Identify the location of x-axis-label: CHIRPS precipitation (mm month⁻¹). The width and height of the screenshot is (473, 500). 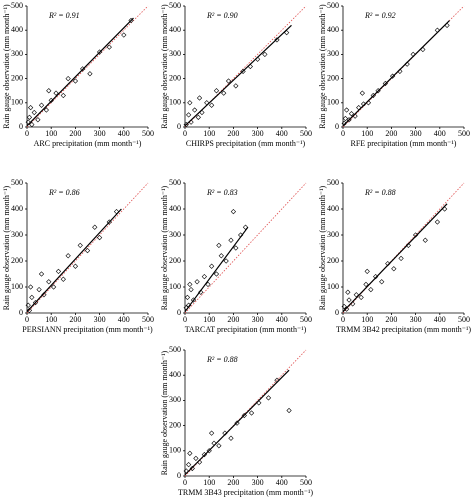
(246, 143).